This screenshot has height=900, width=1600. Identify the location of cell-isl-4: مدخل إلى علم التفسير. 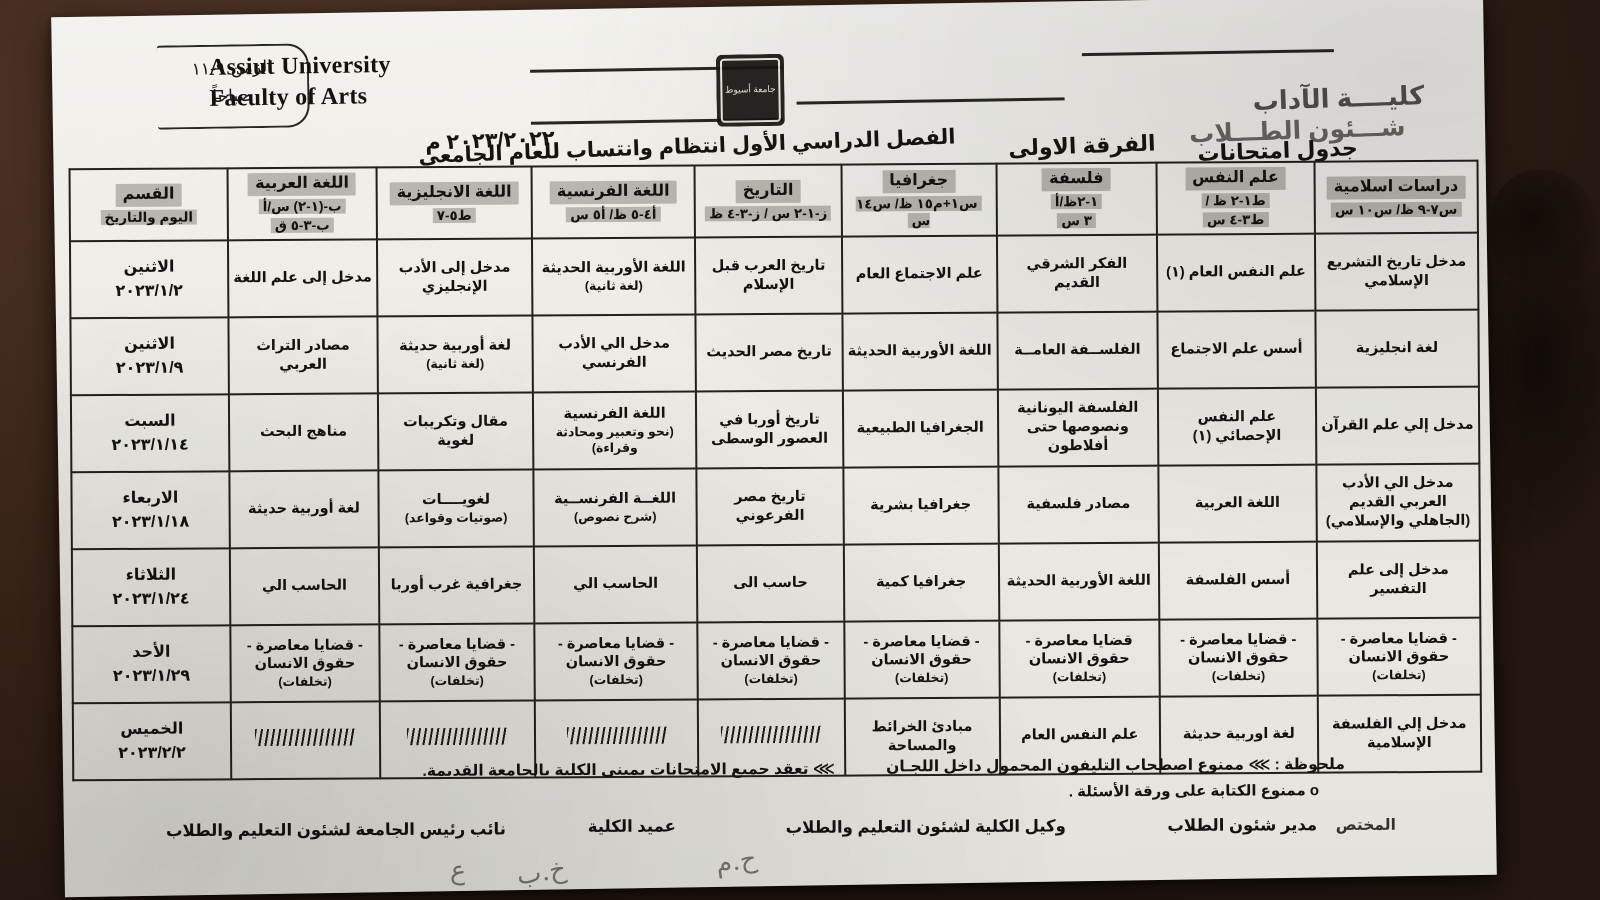
(1398, 579).